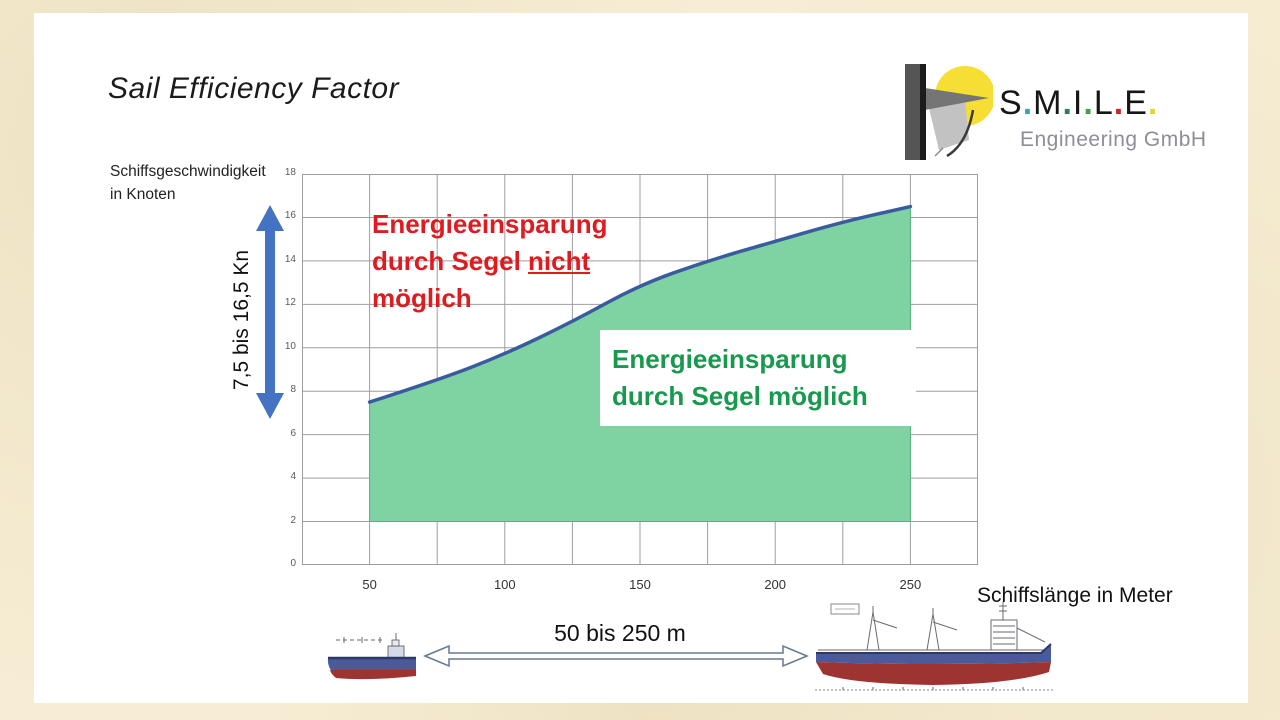  Describe the element at coordinates (254, 88) in the screenshot. I see `page-title: Sail Efficiency Factor` at that location.